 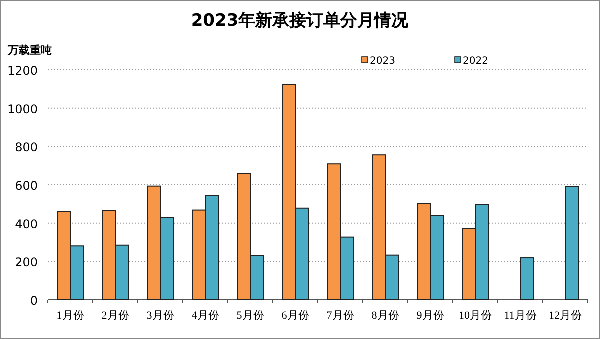 What do you see at coordinates (250, 316) in the screenshot?
I see `x-tick-label: 5月份` at bounding box center [250, 316].